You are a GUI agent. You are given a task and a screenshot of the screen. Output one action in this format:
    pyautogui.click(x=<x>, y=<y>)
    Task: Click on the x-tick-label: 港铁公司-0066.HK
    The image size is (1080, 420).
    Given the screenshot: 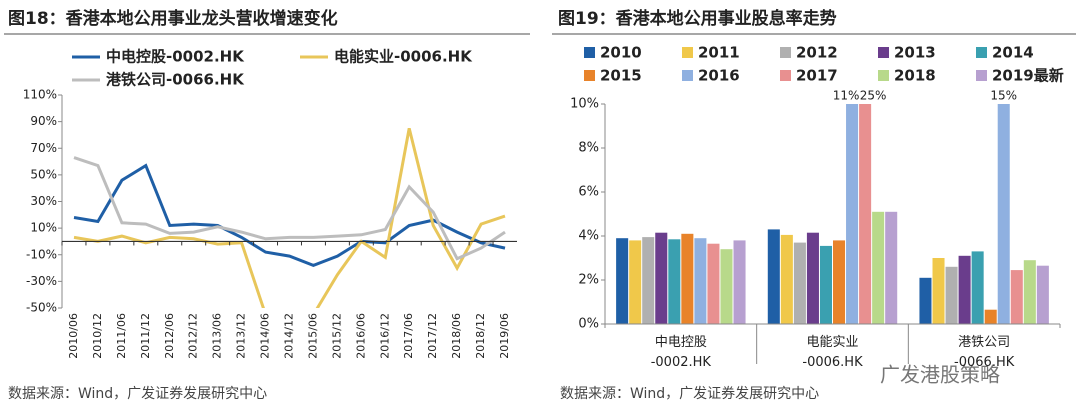 What is the action you would take?
    pyautogui.click(x=984, y=352)
    